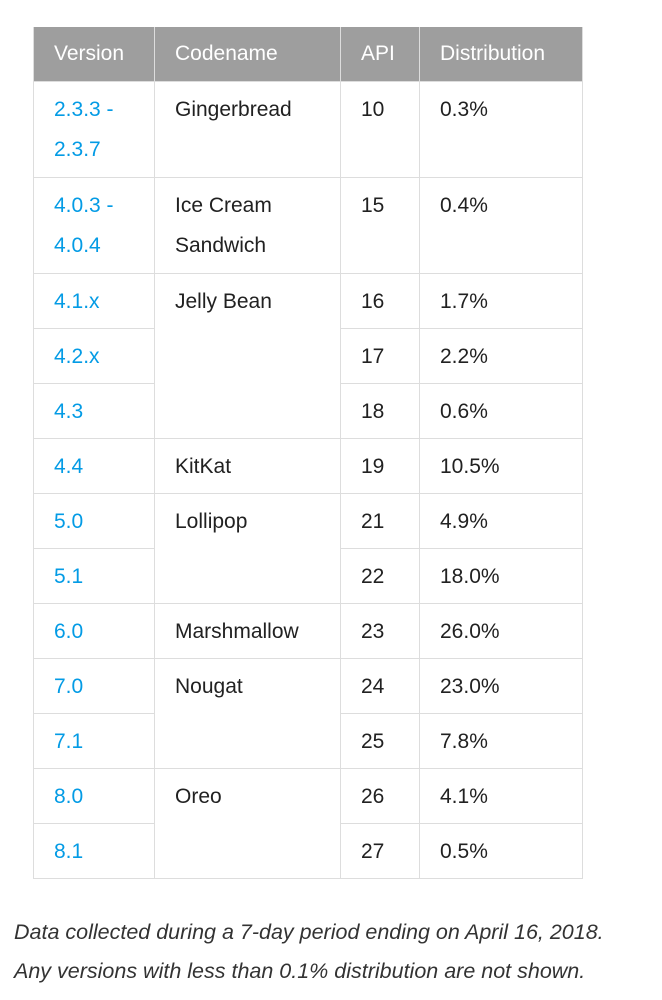 The width and height of the screenshot is (662, 1000). What do you see at coordinates (94, 631) in the screenshot?
I see `version-cell: 6.0` at bounding box center [94, 631].